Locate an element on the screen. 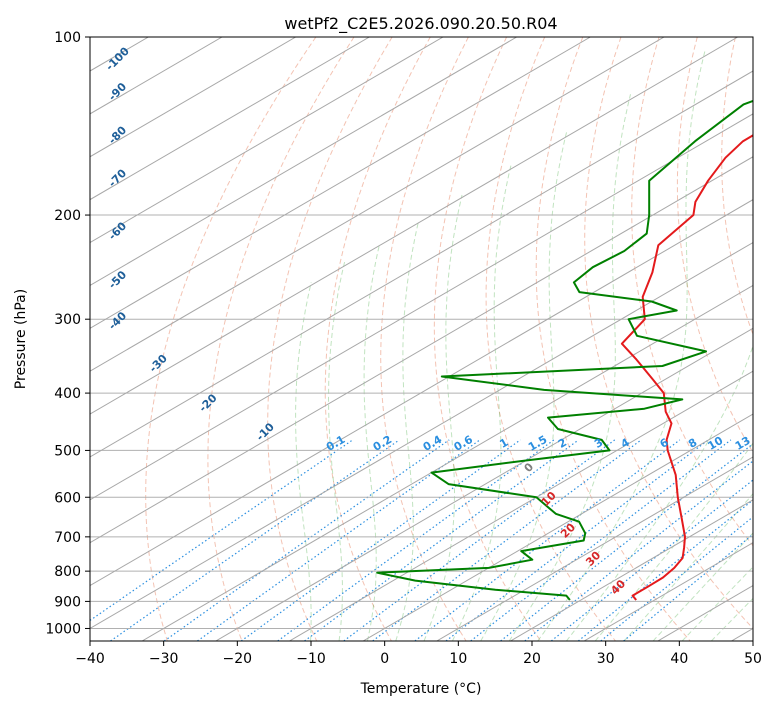  x-tick-label: 20 is located at coordinates (532, 659).